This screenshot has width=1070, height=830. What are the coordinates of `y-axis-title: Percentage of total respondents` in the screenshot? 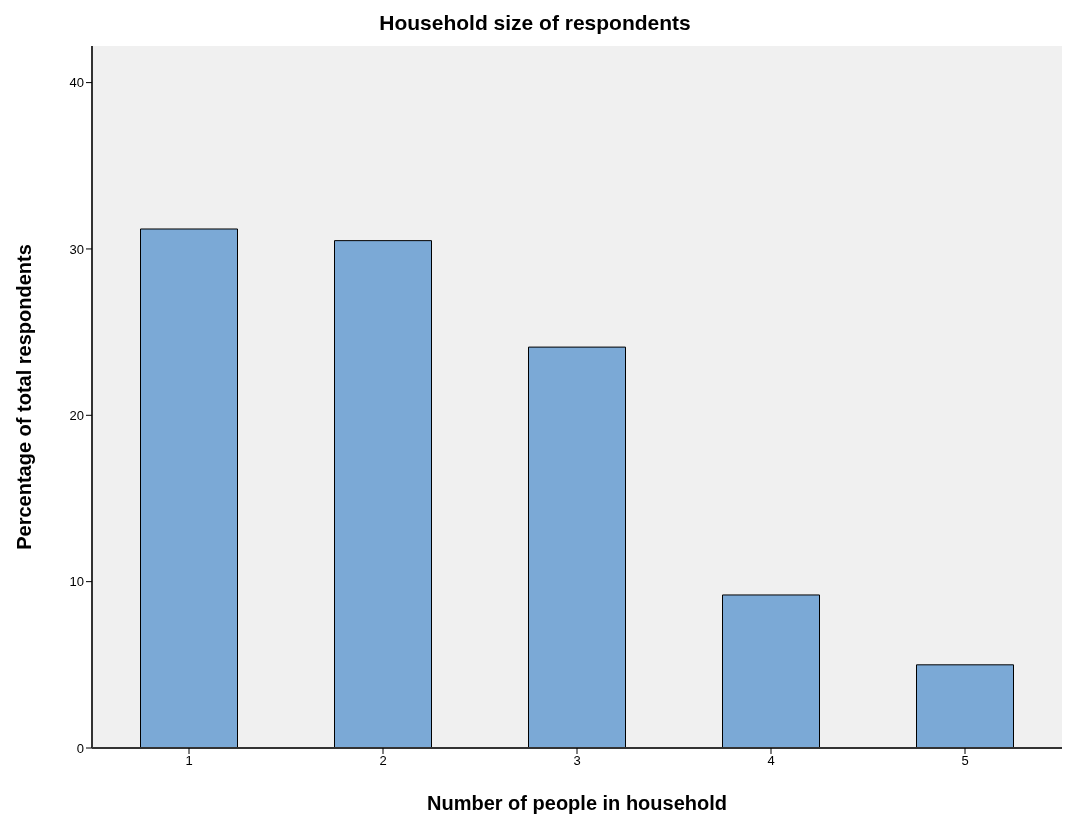 It's located at (24, 397).